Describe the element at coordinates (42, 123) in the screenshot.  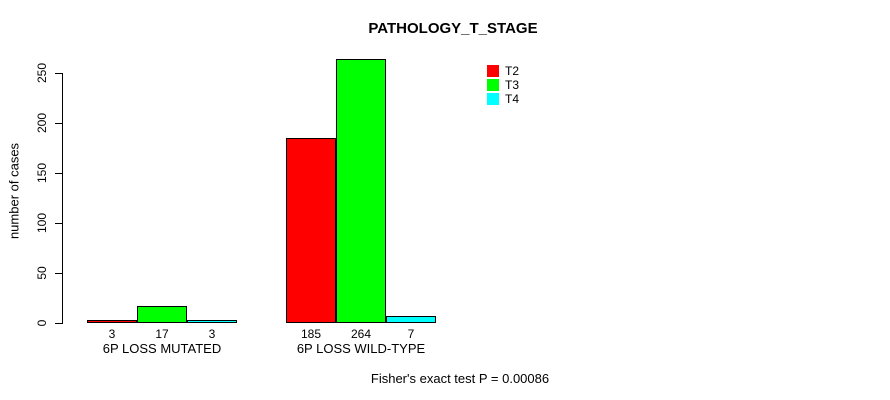
I see `y-tick-label: 200` at that location.